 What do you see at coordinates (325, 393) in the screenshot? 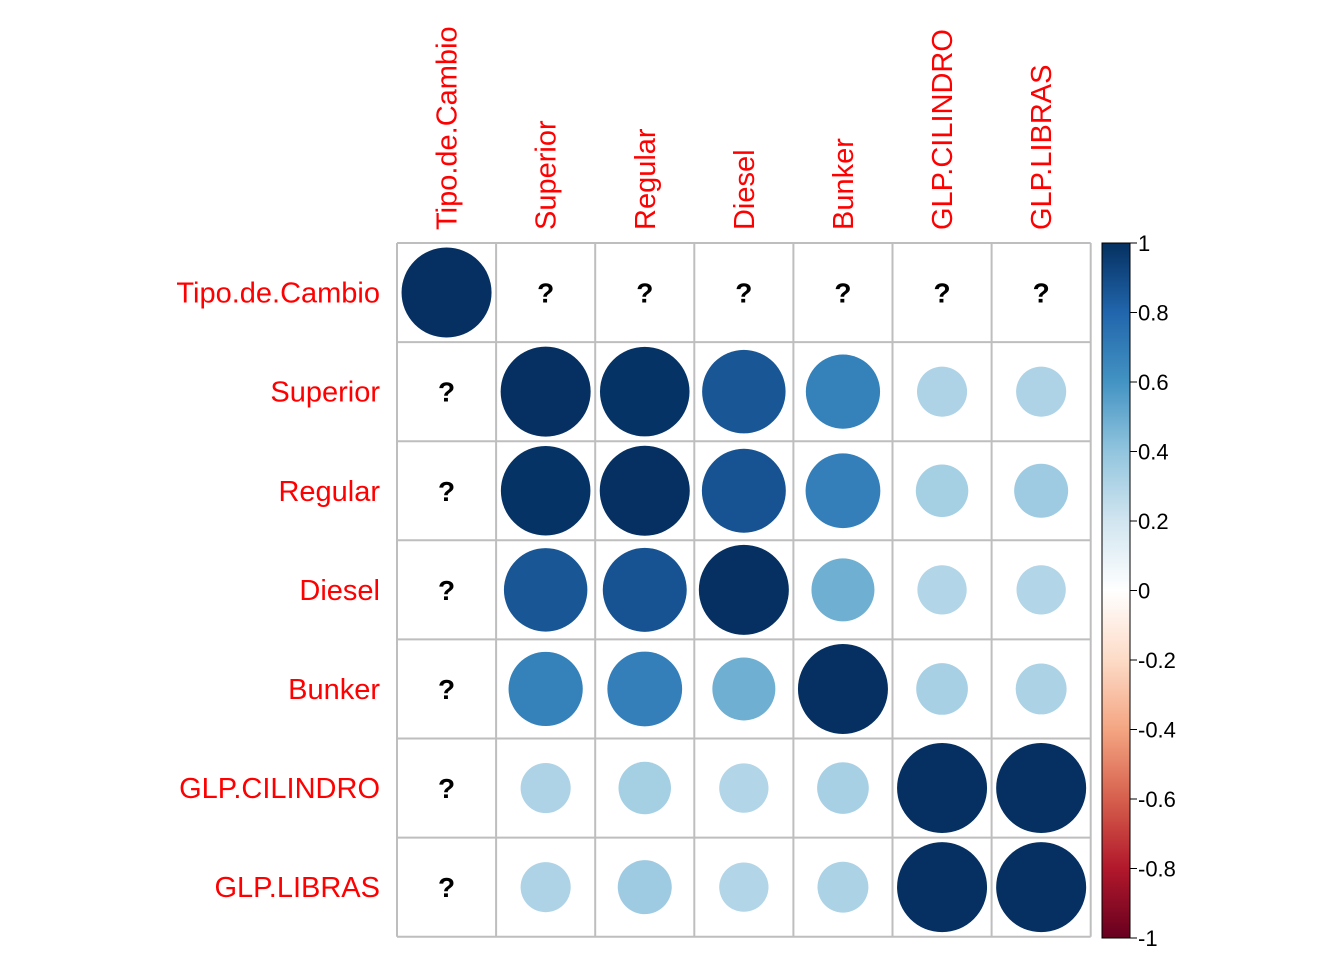
I see `row-label: Superior` at bounding box center [325, 393].